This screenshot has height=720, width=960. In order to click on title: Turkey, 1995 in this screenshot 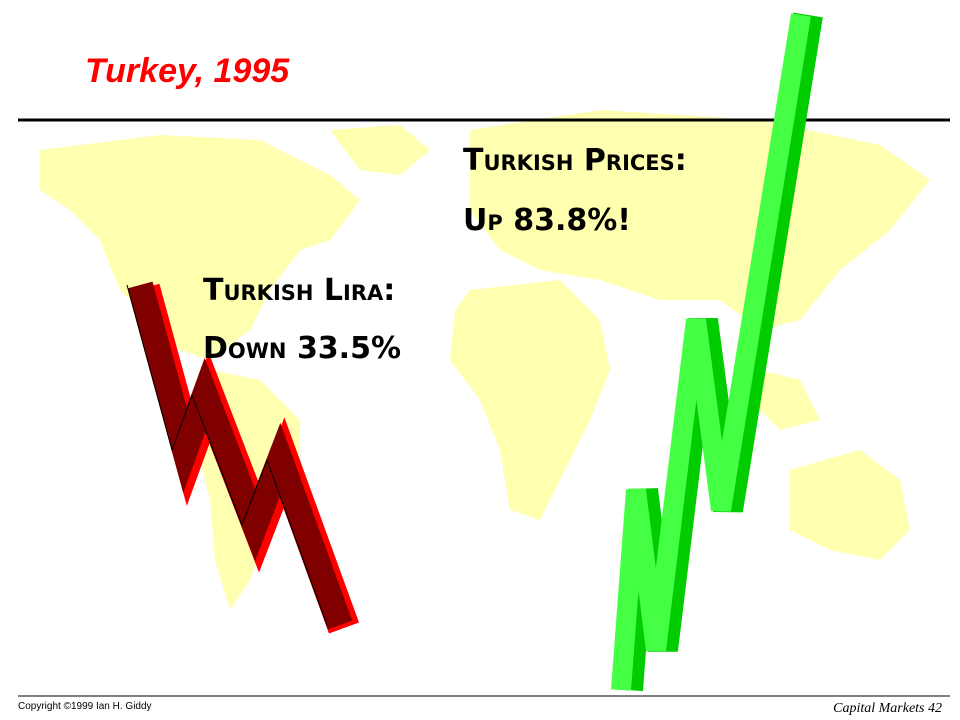, I will do `click(187, 71)`.